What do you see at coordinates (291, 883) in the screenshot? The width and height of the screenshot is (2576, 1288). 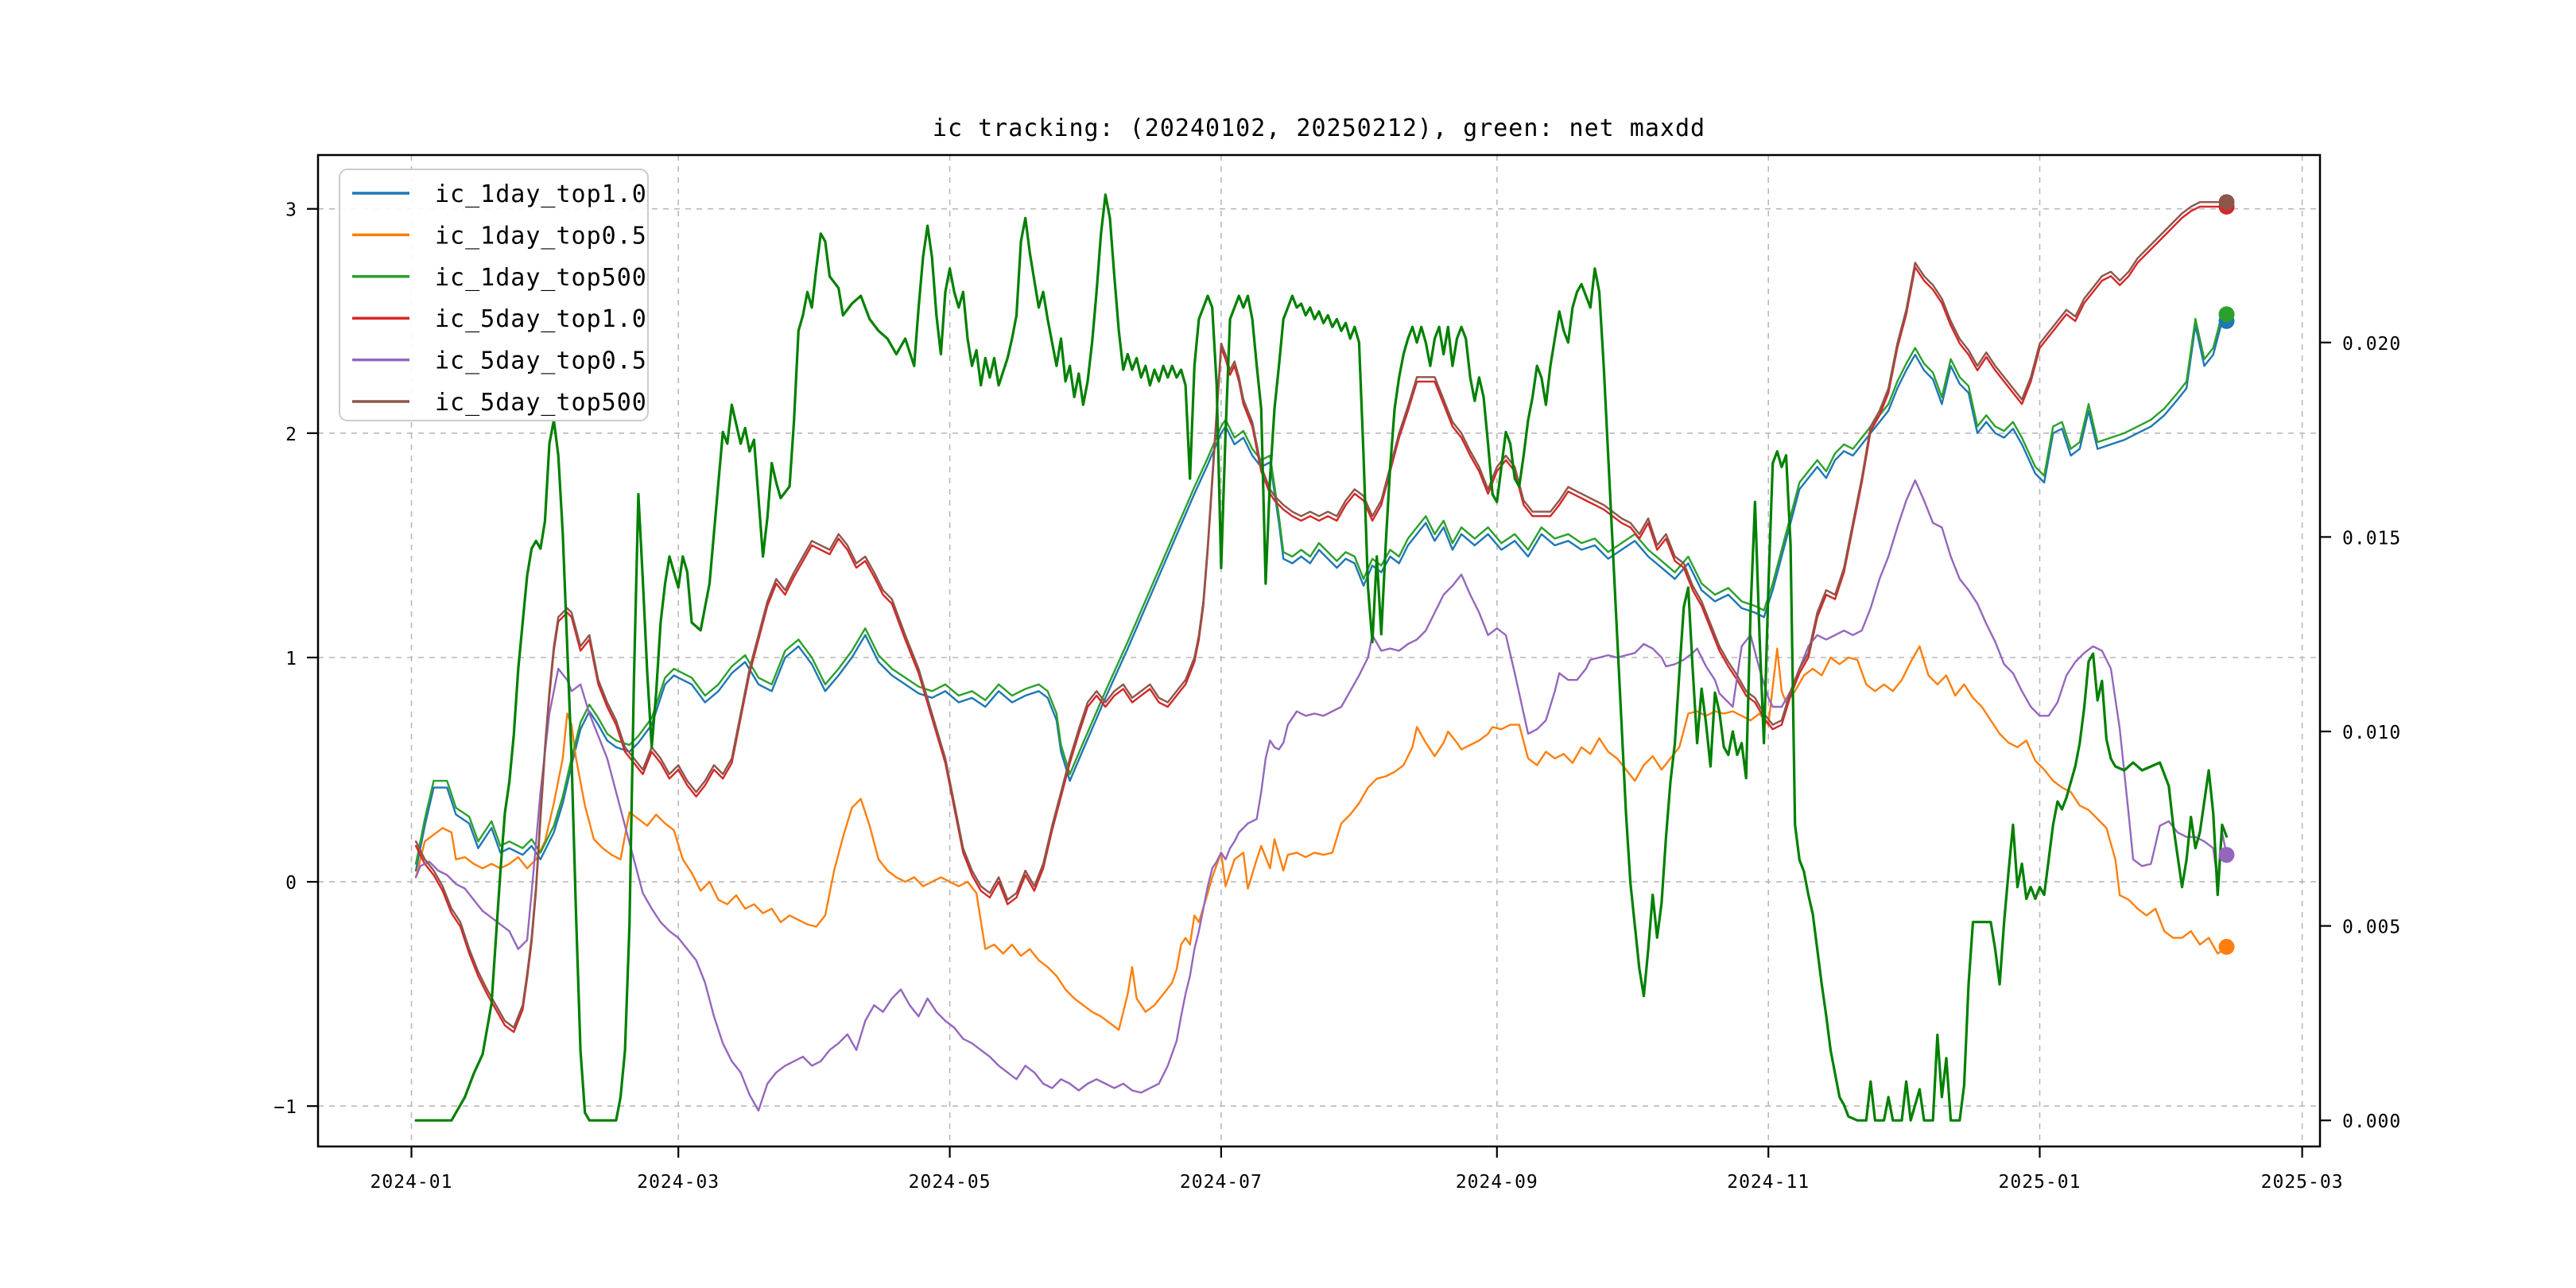 I see `y-left-tick-label: 0` at bounding box center [291, 883].